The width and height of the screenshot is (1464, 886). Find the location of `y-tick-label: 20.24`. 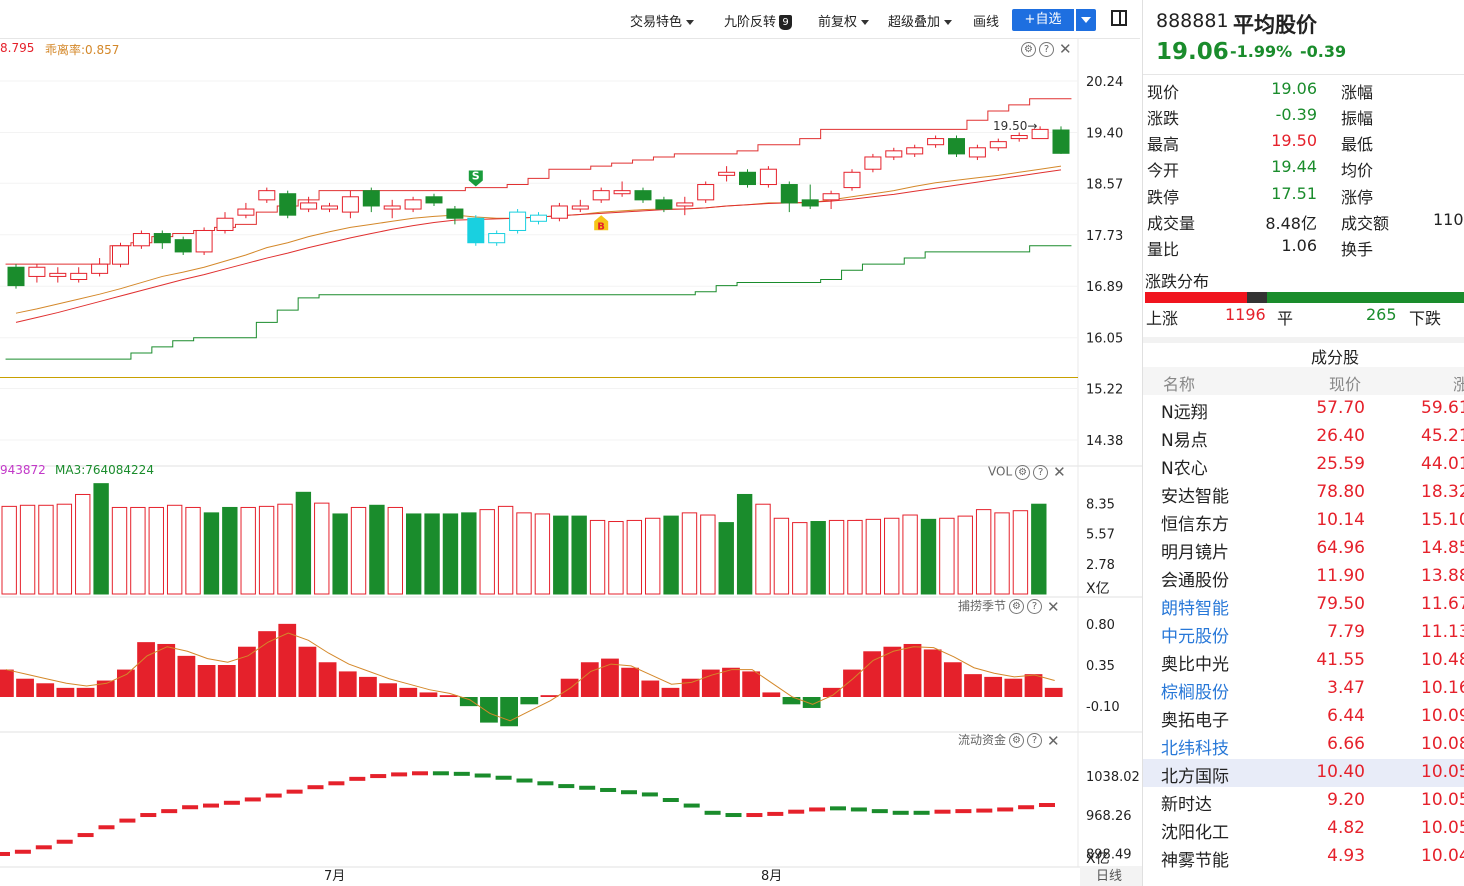

y-tick-label: 20.24 is located at coordinates (1104, 82).